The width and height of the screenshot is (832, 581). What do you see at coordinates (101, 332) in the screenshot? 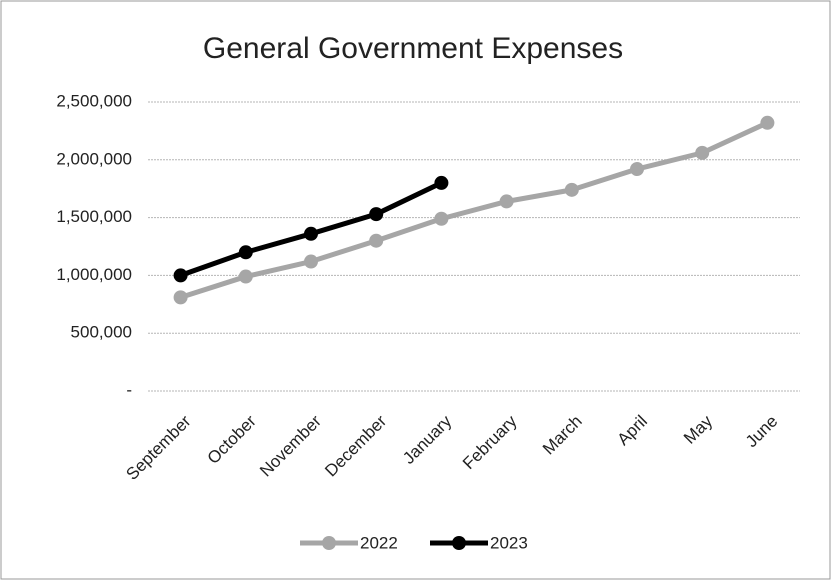
I see `y-tick-label: 500,000` at bounding box center [101, 332].